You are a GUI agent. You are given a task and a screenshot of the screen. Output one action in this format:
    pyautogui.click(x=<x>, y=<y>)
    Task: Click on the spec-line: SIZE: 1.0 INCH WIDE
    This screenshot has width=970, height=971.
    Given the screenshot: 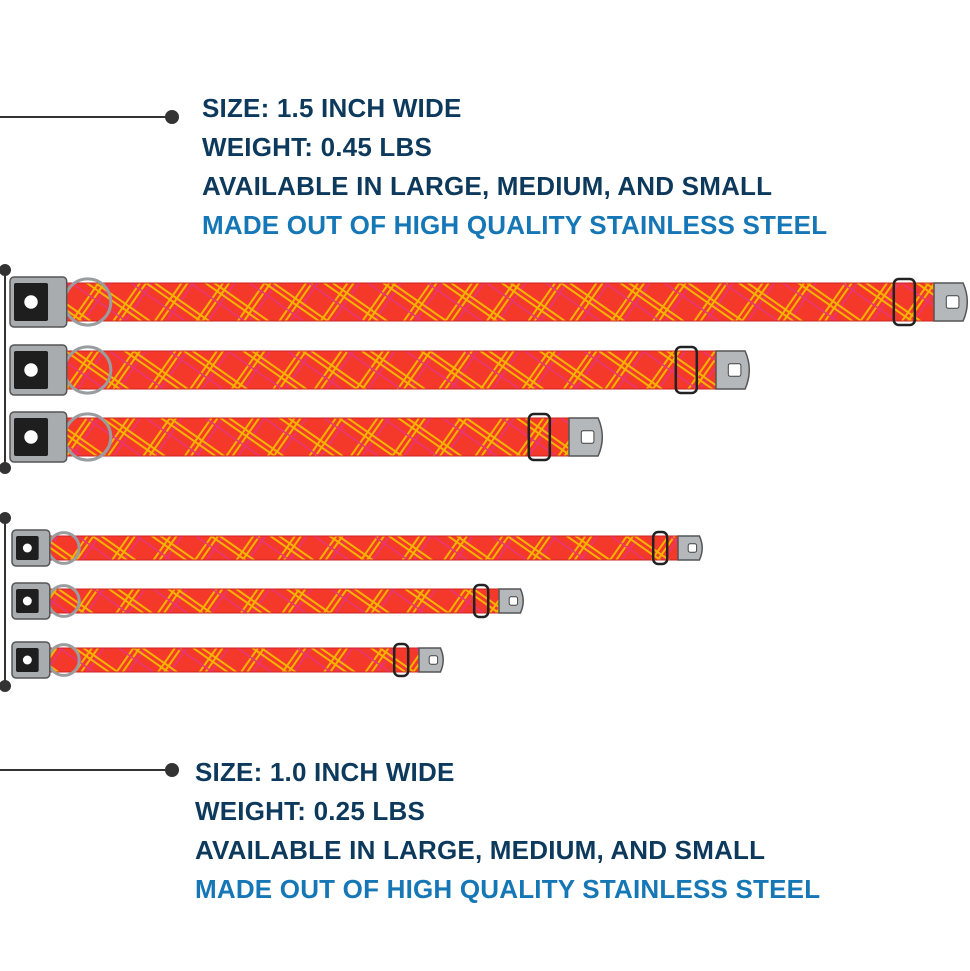 What is the action you would take?
    pyautogui.click(x=325, y=772)
    